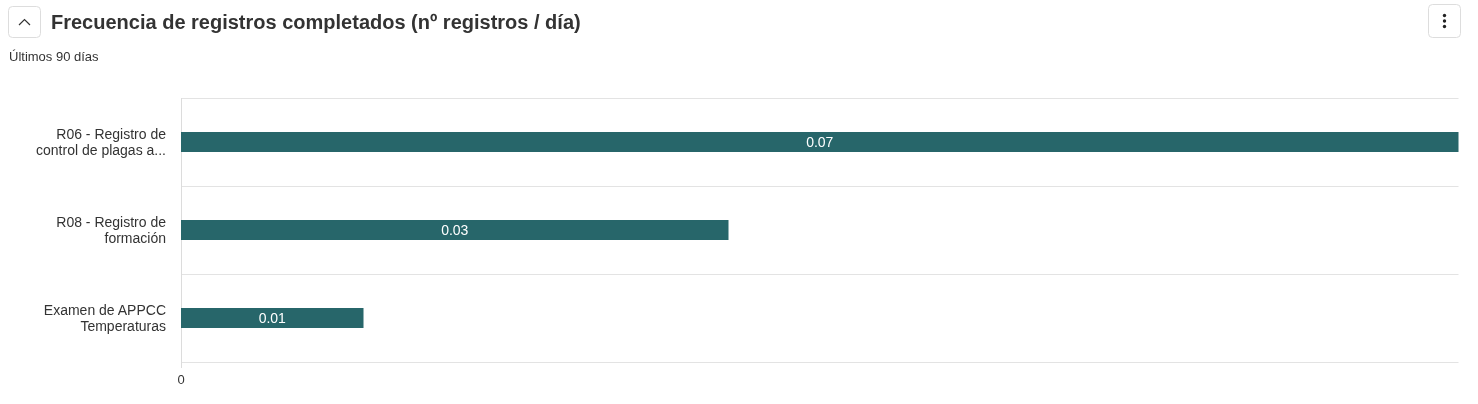  What do you see at coordinates (54, 56) in the screenshot?
I see `text: Últimos 90 días` at bounding box center [54, 56].